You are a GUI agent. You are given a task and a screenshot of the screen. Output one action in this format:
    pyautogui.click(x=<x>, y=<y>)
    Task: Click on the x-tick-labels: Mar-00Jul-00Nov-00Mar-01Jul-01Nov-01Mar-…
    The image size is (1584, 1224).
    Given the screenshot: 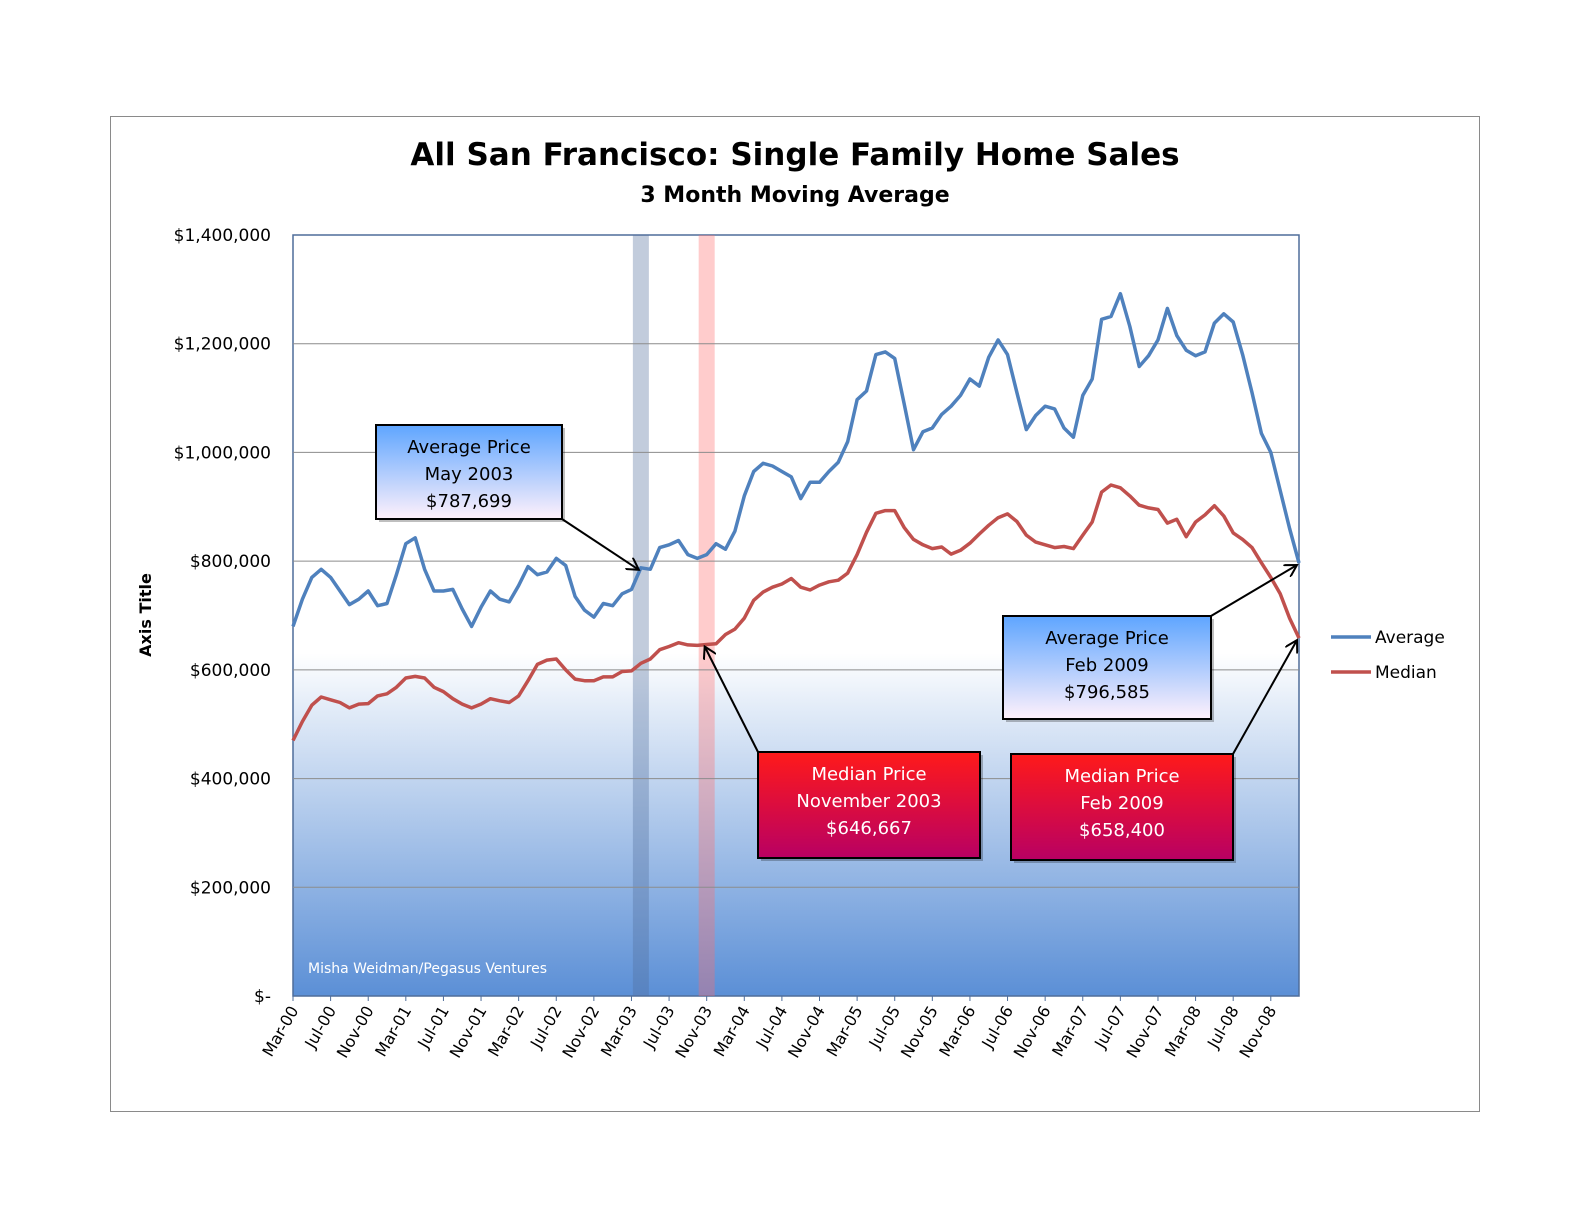 What is the action you would take?
    pyautogui.click(x=769, y=1028)
    